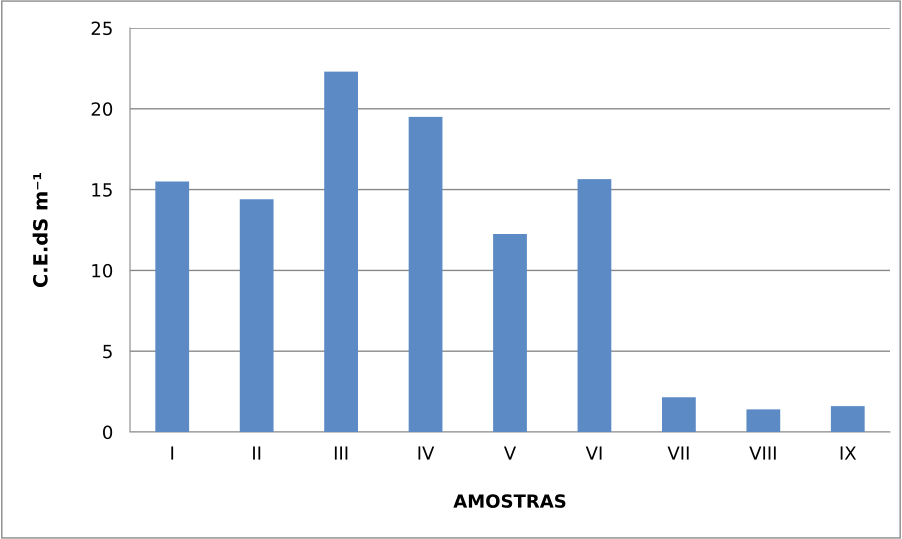  I want to click on y-tick-label: 20, so click(102, 109).